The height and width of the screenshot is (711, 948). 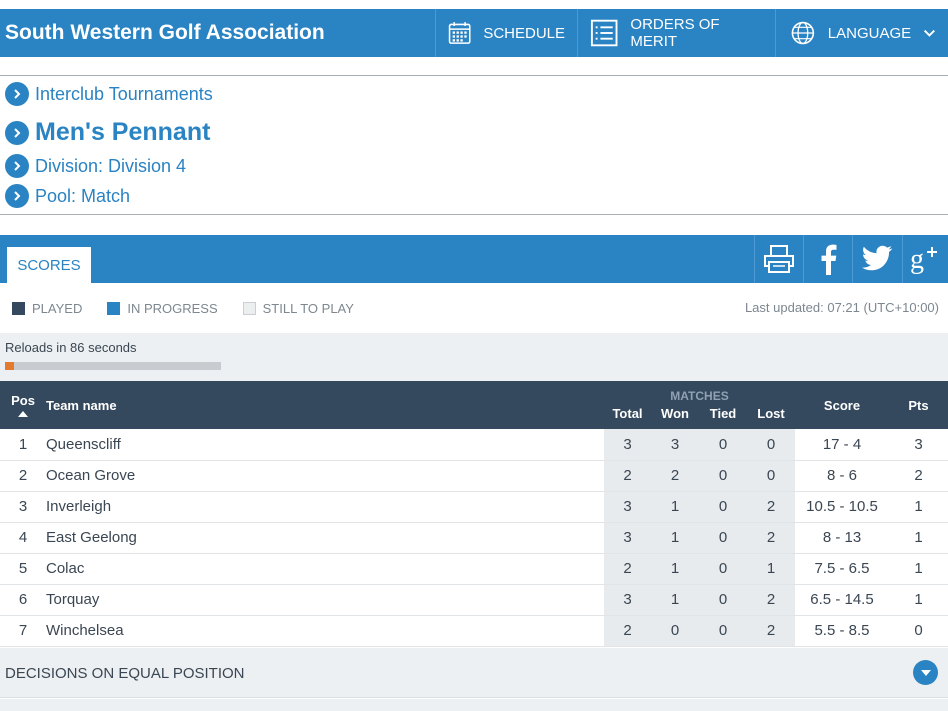 I want to click on pts-cell: 0, so click(x=918, y=630).